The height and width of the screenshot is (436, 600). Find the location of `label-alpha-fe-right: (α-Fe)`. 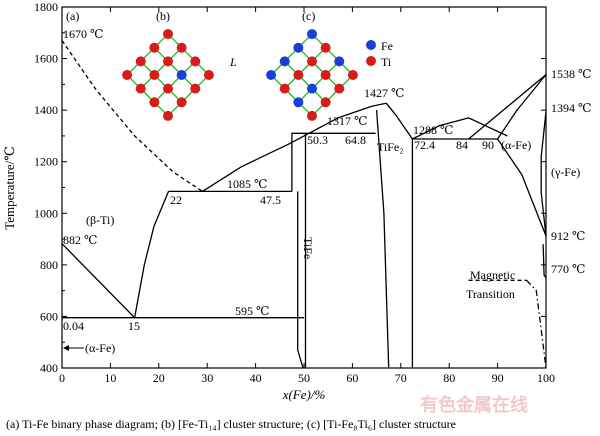

label-alpha-fe-right: (α-Fe) is located at coordinates (516, 145).